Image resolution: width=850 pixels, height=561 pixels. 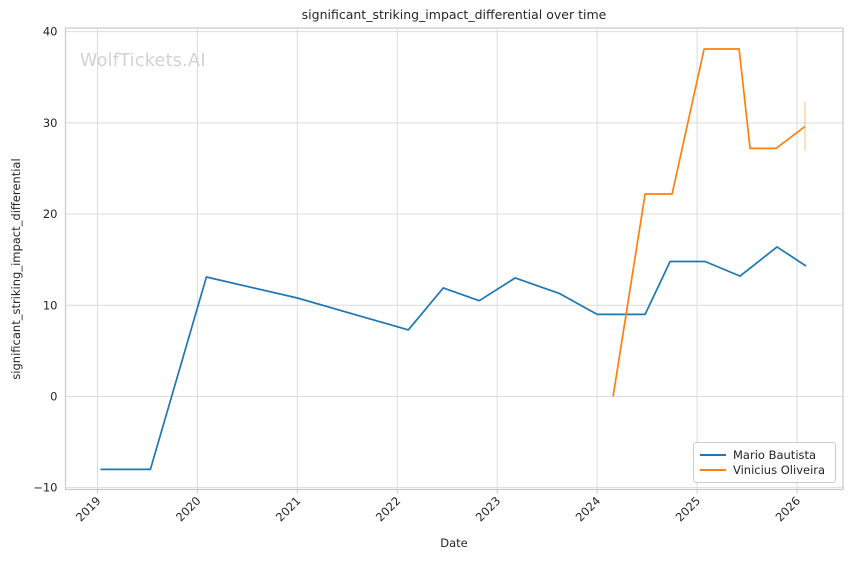 I want to click on x-tick-label: 2024, so click(x=588, y=509).